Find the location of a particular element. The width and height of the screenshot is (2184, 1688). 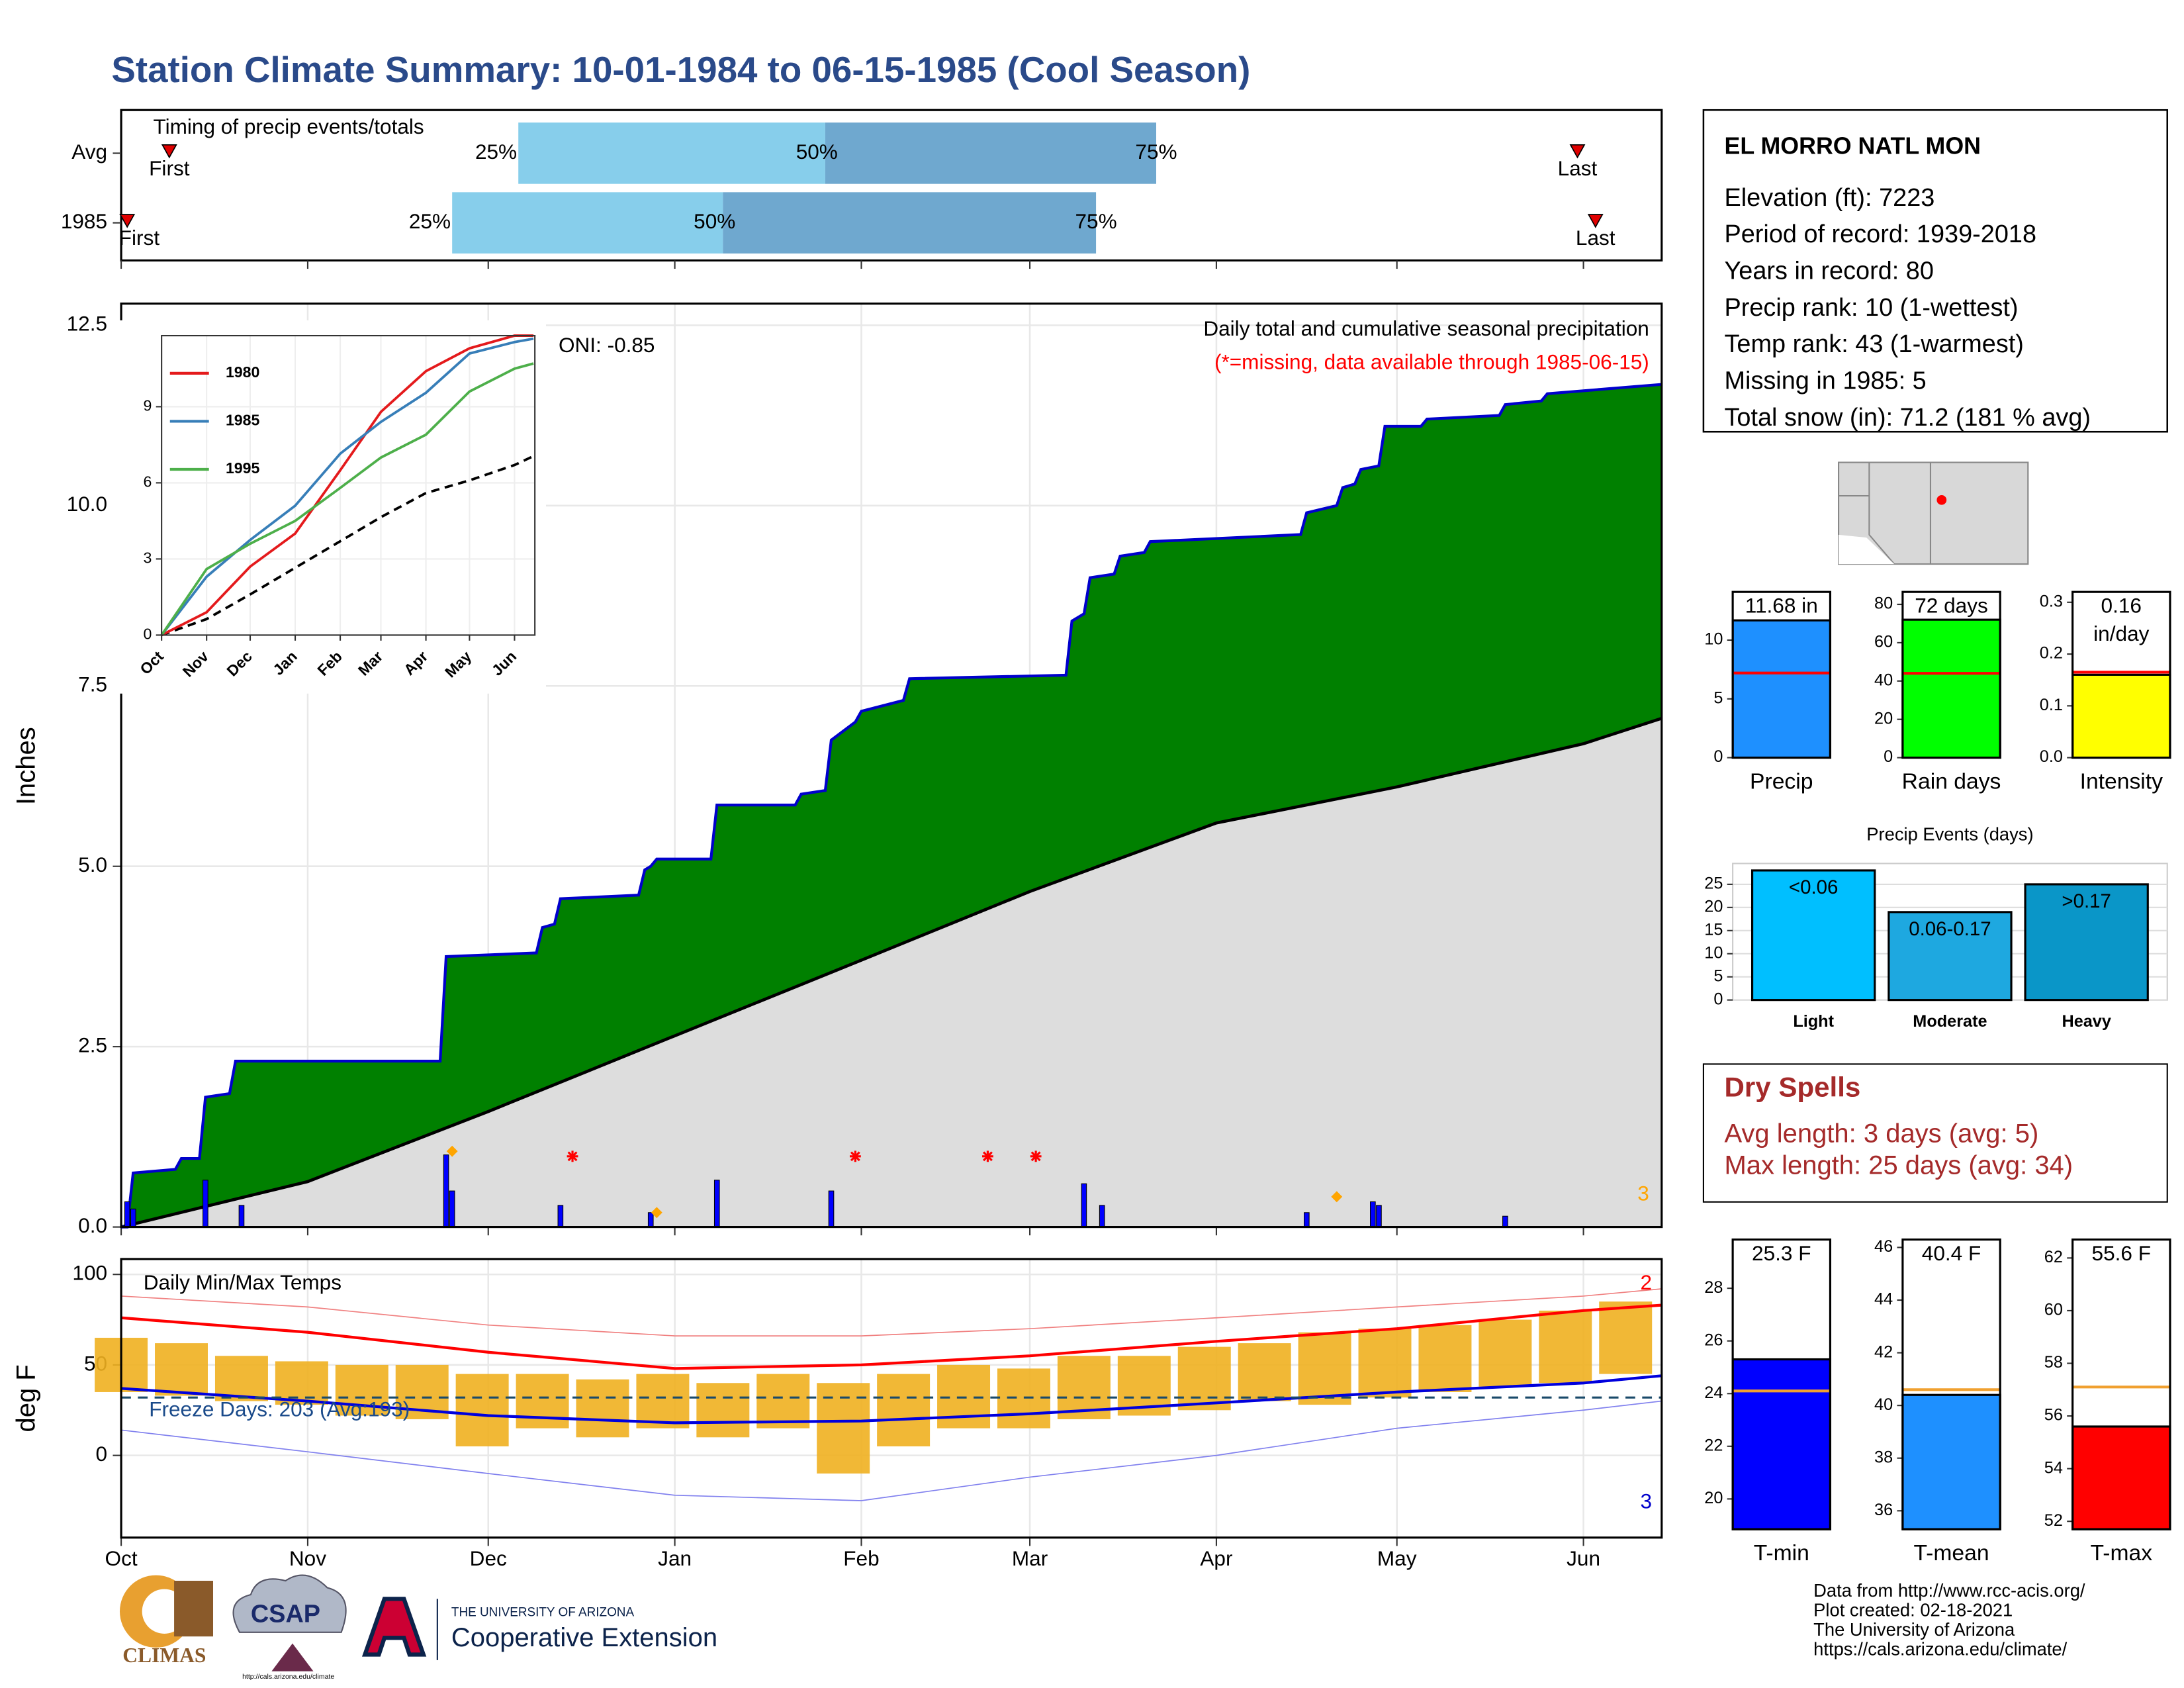

inset-y-tick-label: 0 is located at coordinates (148, 634).